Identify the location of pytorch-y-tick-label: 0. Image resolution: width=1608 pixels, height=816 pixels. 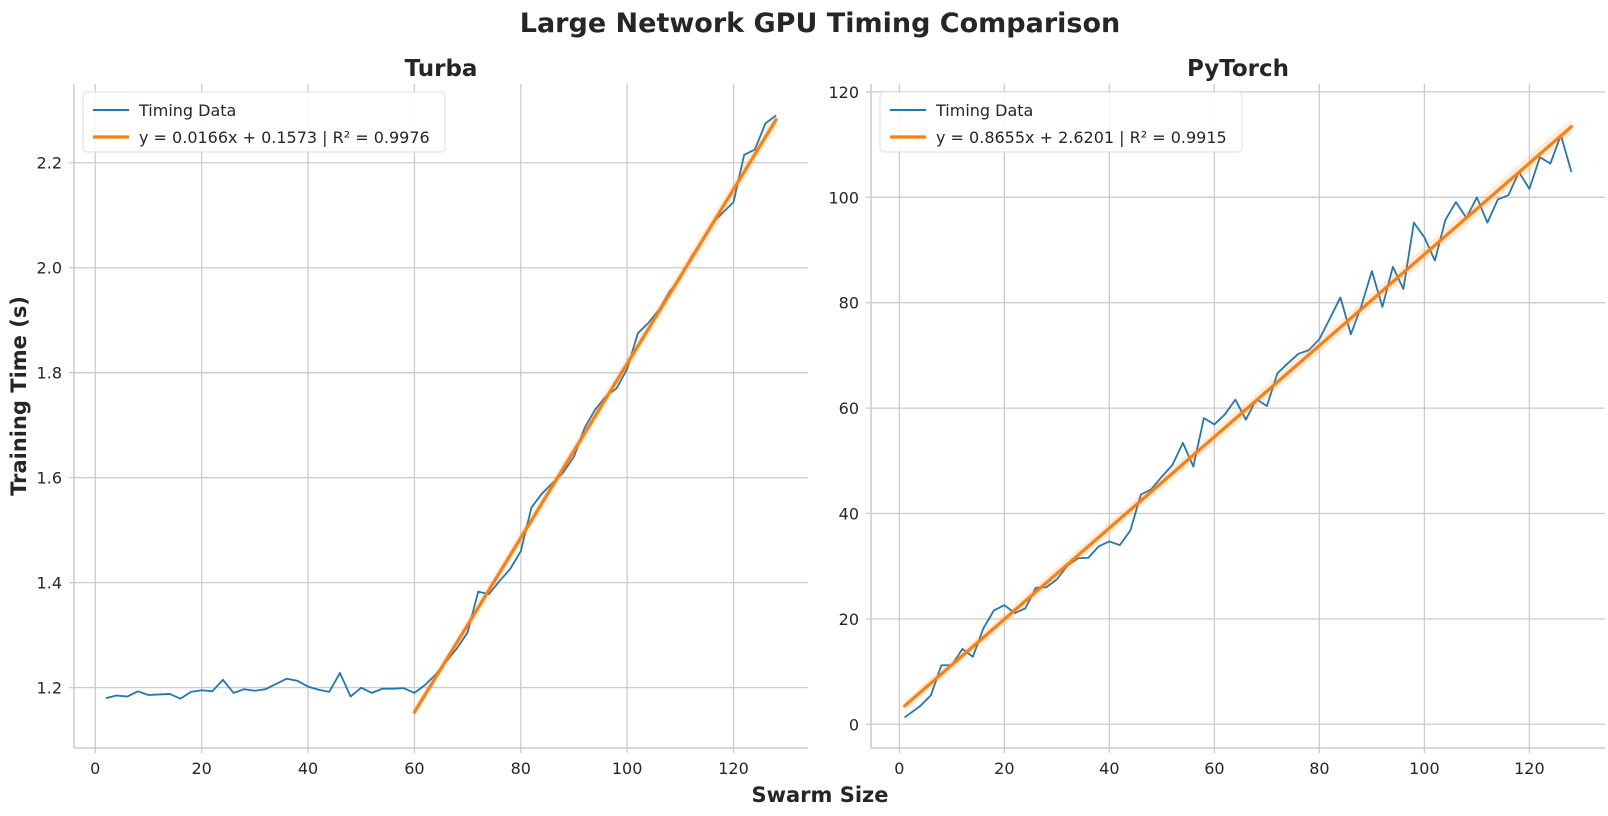
(854, 724).